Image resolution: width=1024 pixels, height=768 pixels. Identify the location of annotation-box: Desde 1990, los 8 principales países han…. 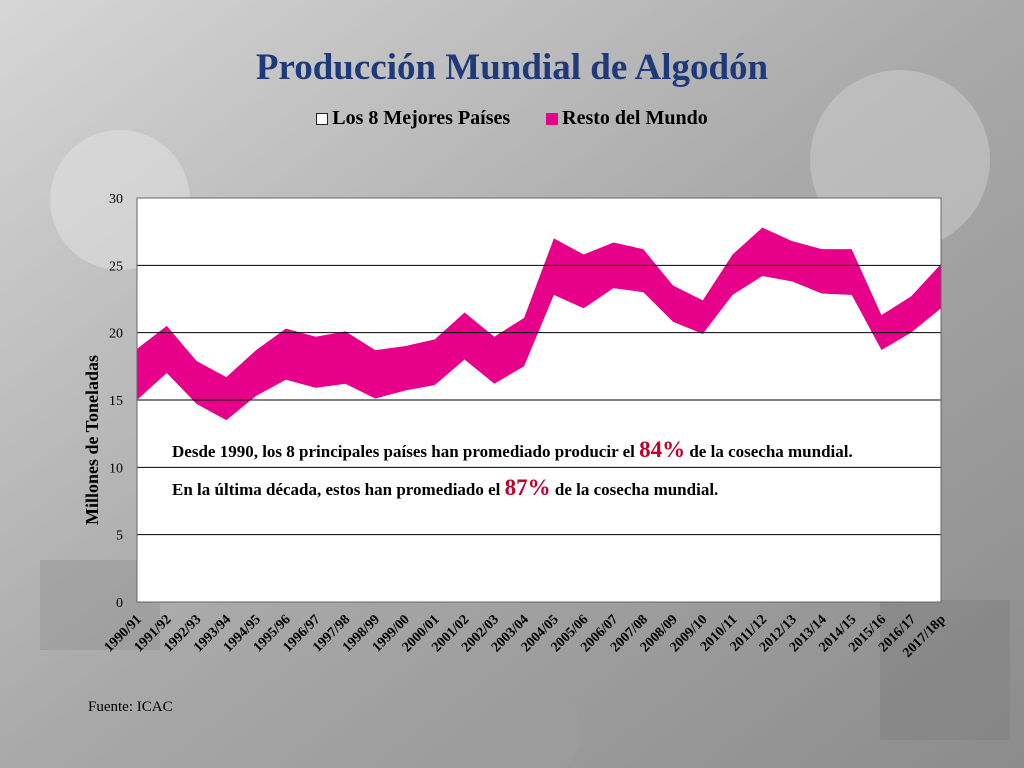
(532, 476).